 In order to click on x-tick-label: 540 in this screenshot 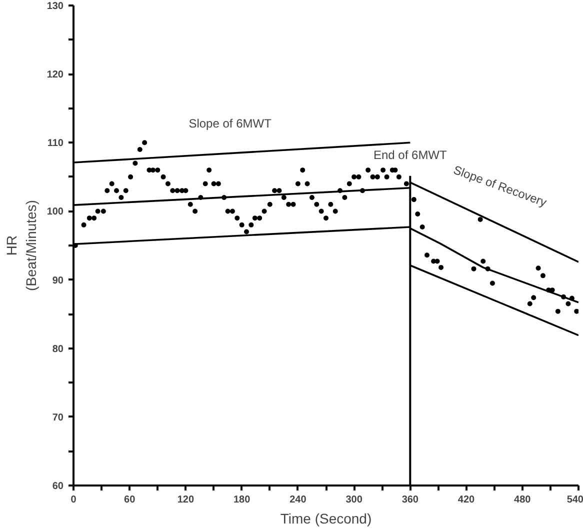, I will do `click(574, 500)`.